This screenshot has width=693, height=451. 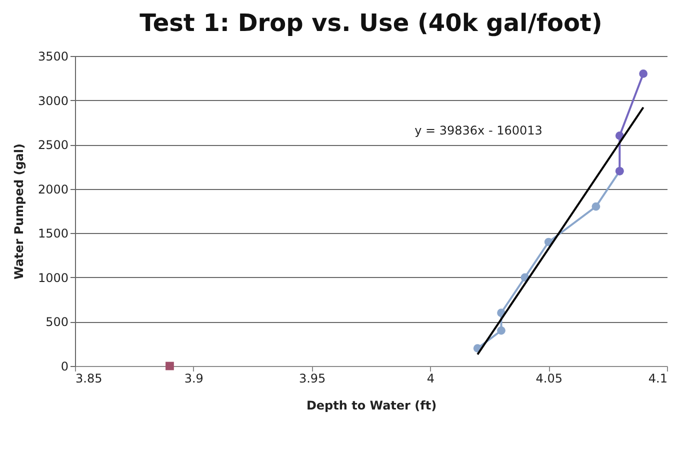 I want to click on x-tick-label: 3.9, so click(x=194, y=379).